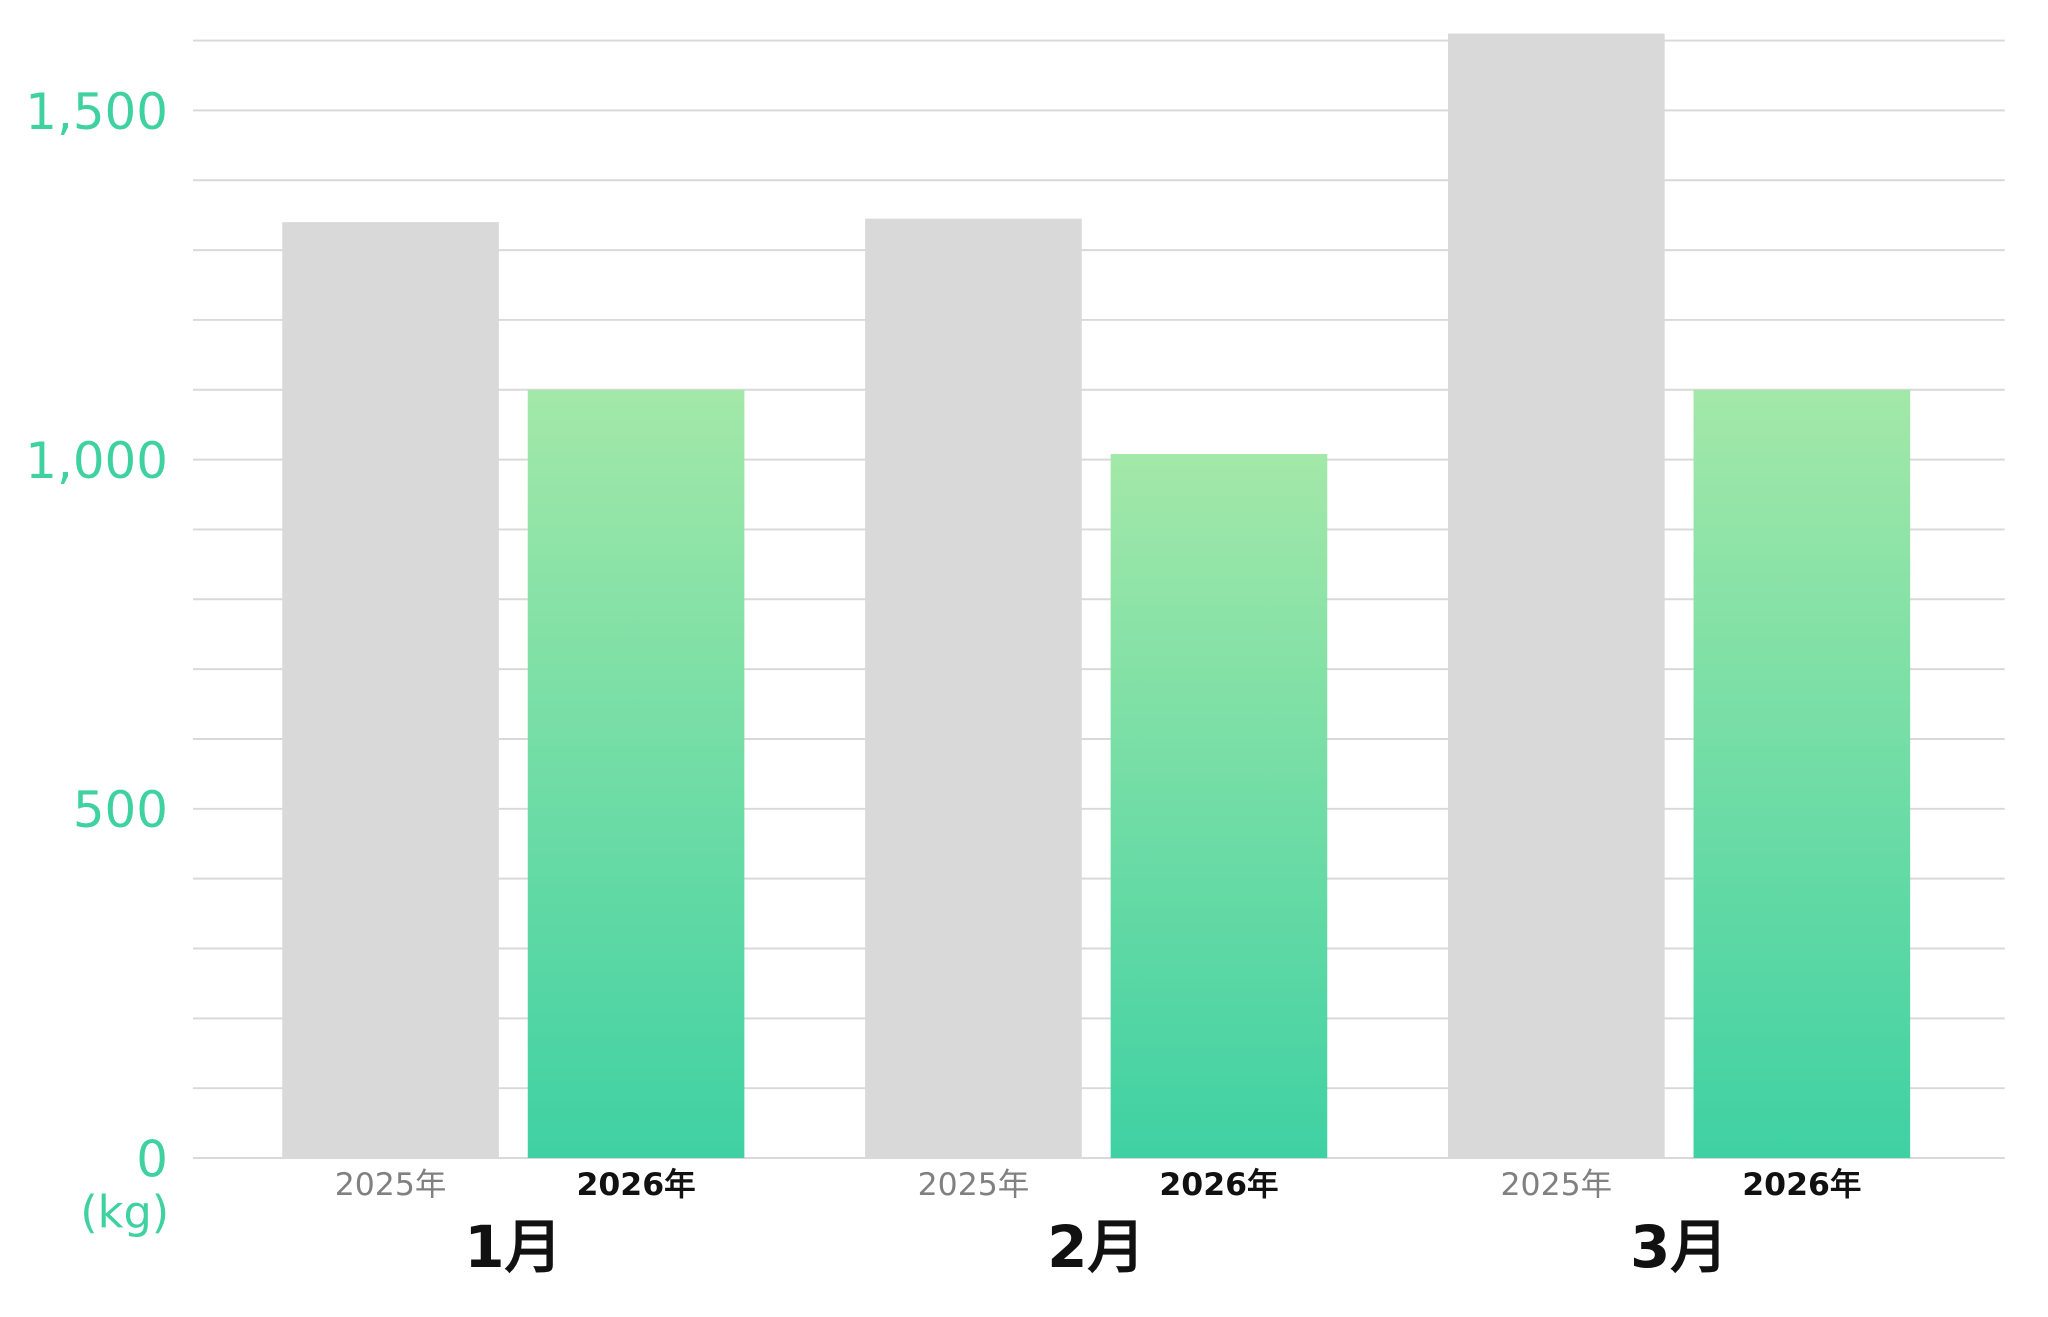 The image size is (2048, 1317). What do you see at coordinates (1096, 1247) in the screenshot?
I see `x-category-label: 2月` at bounding box center [1096, 1247].